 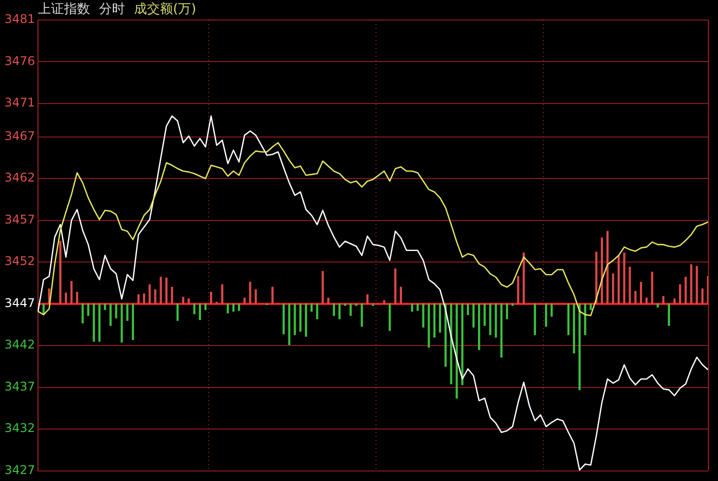 I want to click on y-tick-label: 3467, so click(x=19, y=136).